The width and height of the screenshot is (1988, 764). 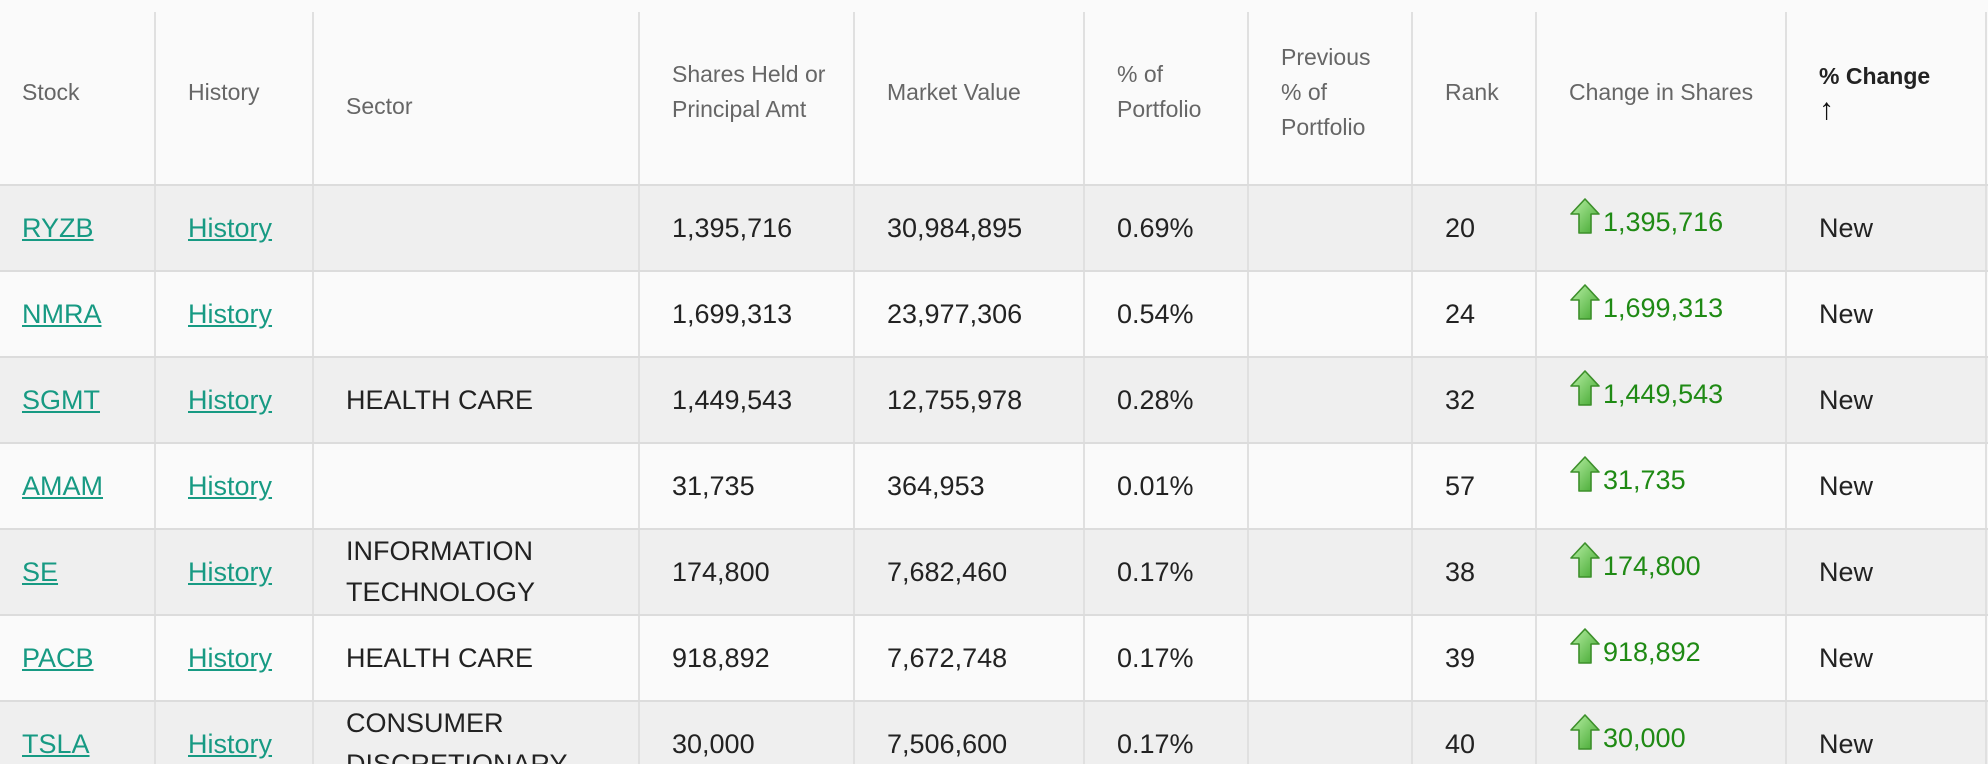 What do you see at coordinates (1886, 93) in the screenshot?
I see `column-header-pct-change: % Change ↑` at bounding box center [1886, 93].